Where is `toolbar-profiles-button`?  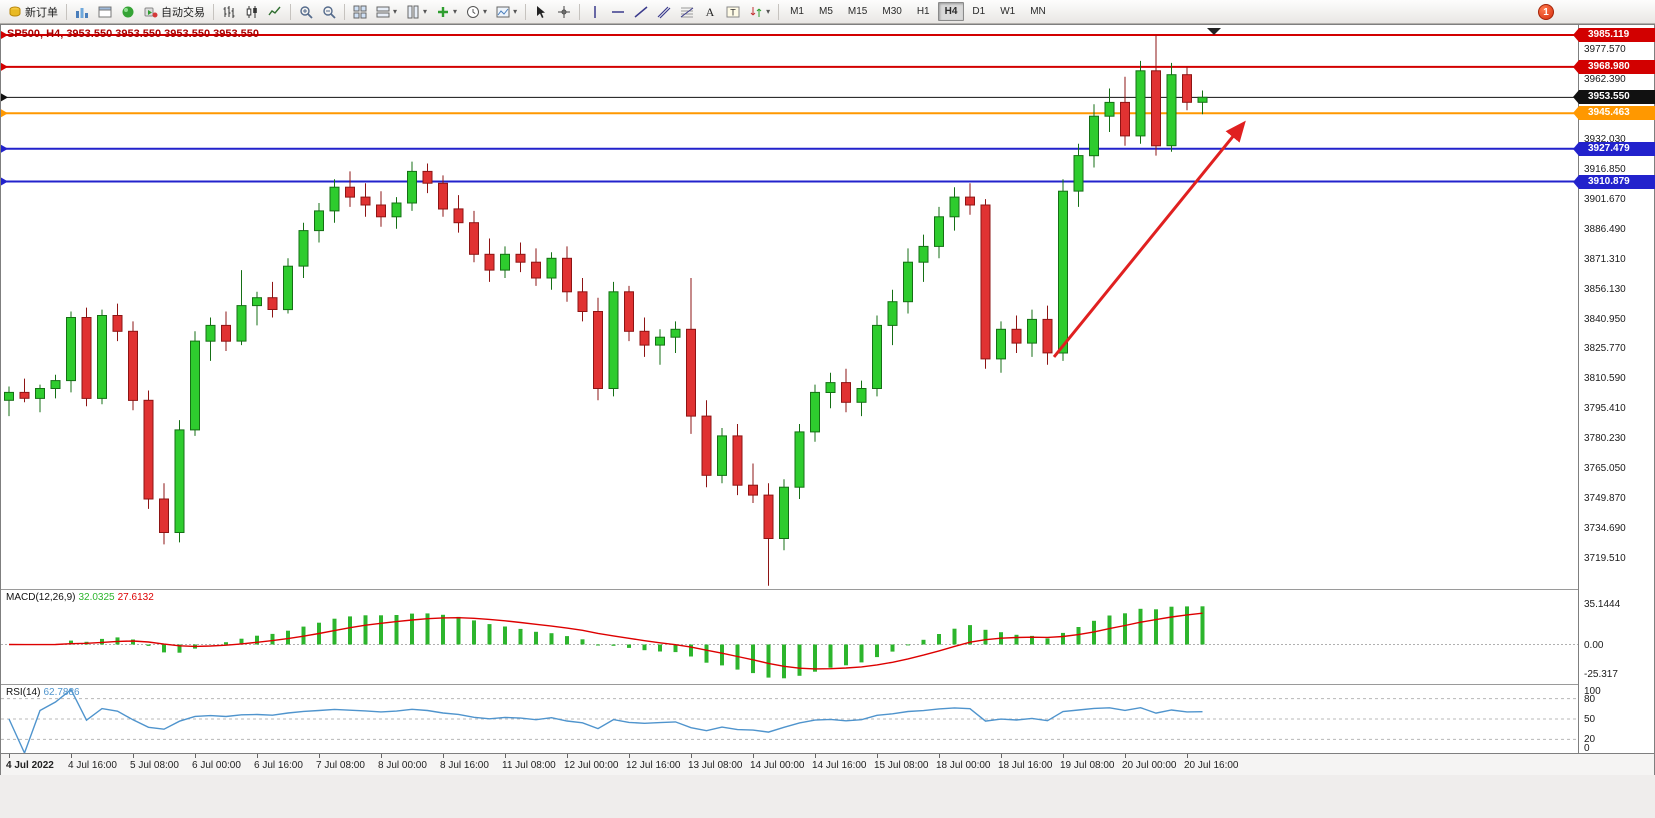
toolbar-profiles-button is located at coordinates (105, 11).